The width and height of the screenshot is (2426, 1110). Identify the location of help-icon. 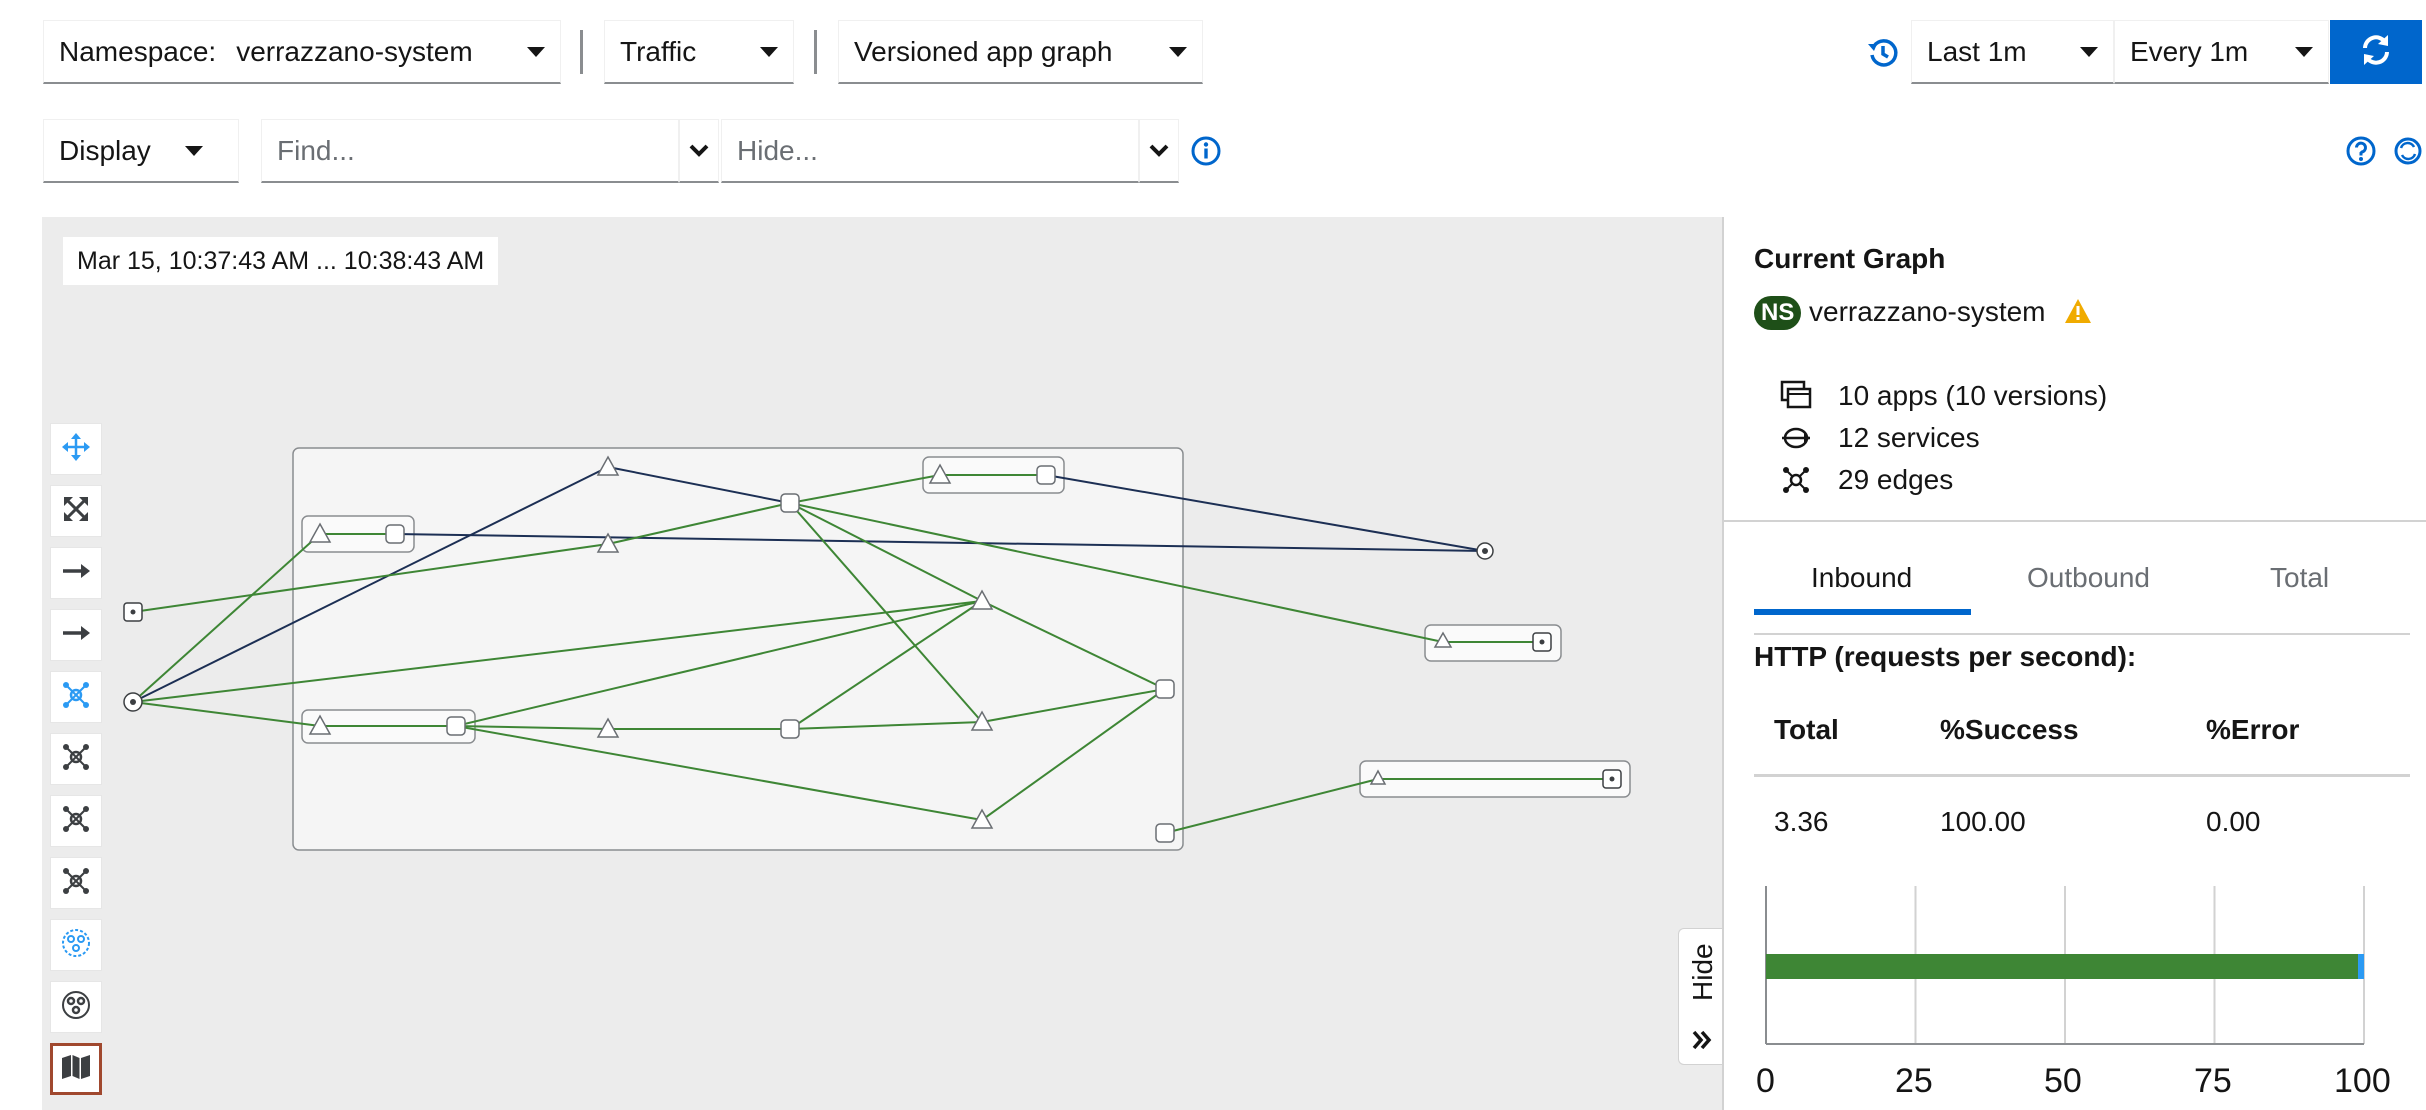
(2361, 151).